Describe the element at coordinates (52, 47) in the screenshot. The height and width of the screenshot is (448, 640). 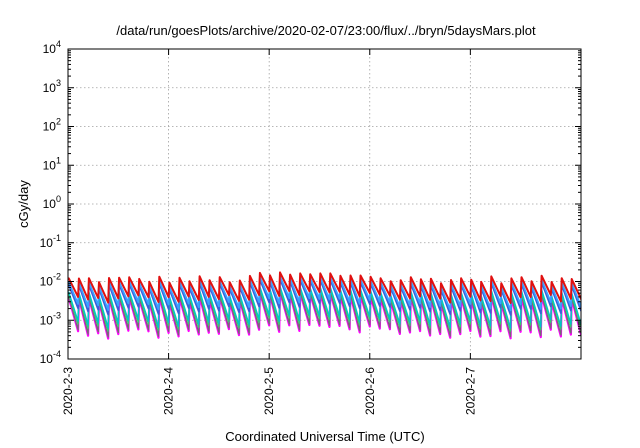
I see `y-tick-label: 10⁴` at that location.